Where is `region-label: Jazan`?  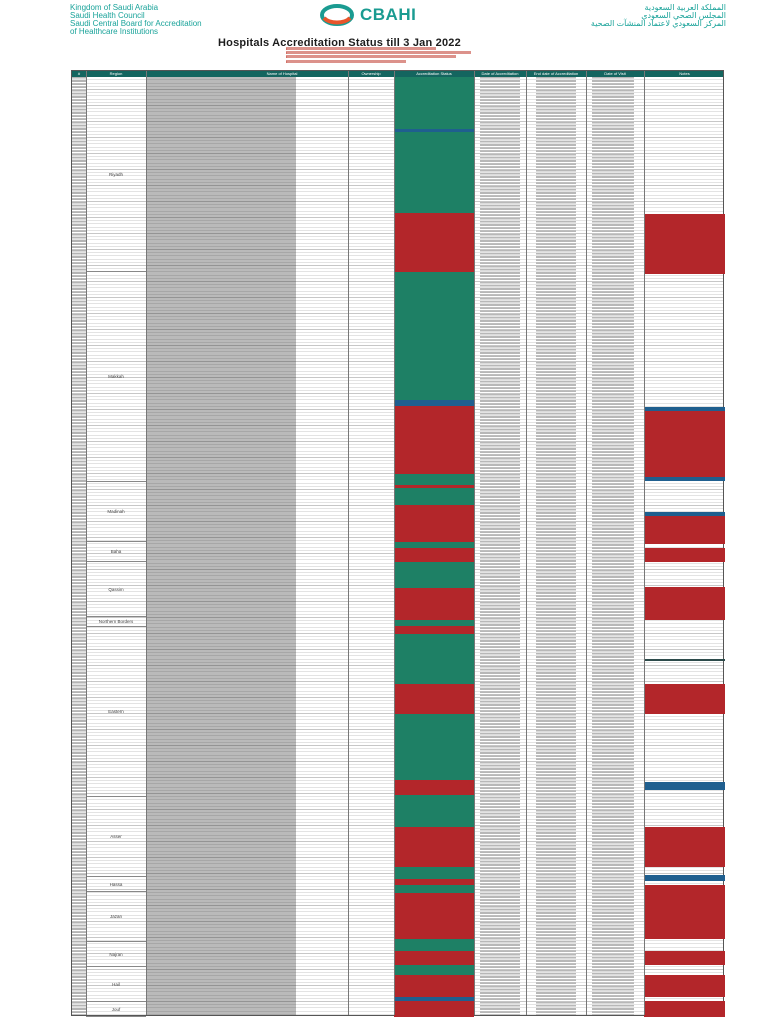 region-label: Jazan is located at coordinates (115, 916).